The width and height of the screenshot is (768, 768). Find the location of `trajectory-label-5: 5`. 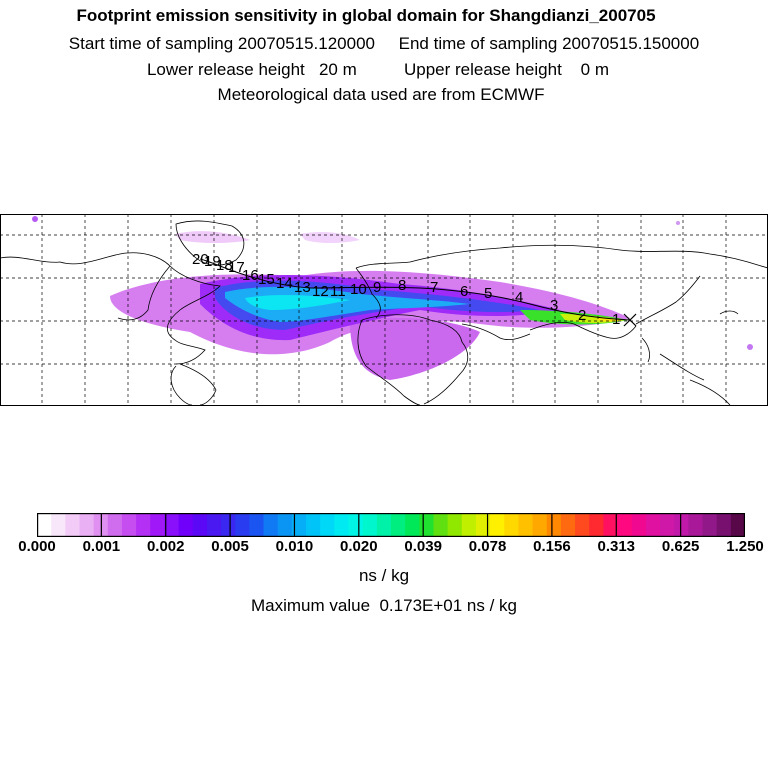

trajectory-label-5: 5 is located at coordinates (488, 293).